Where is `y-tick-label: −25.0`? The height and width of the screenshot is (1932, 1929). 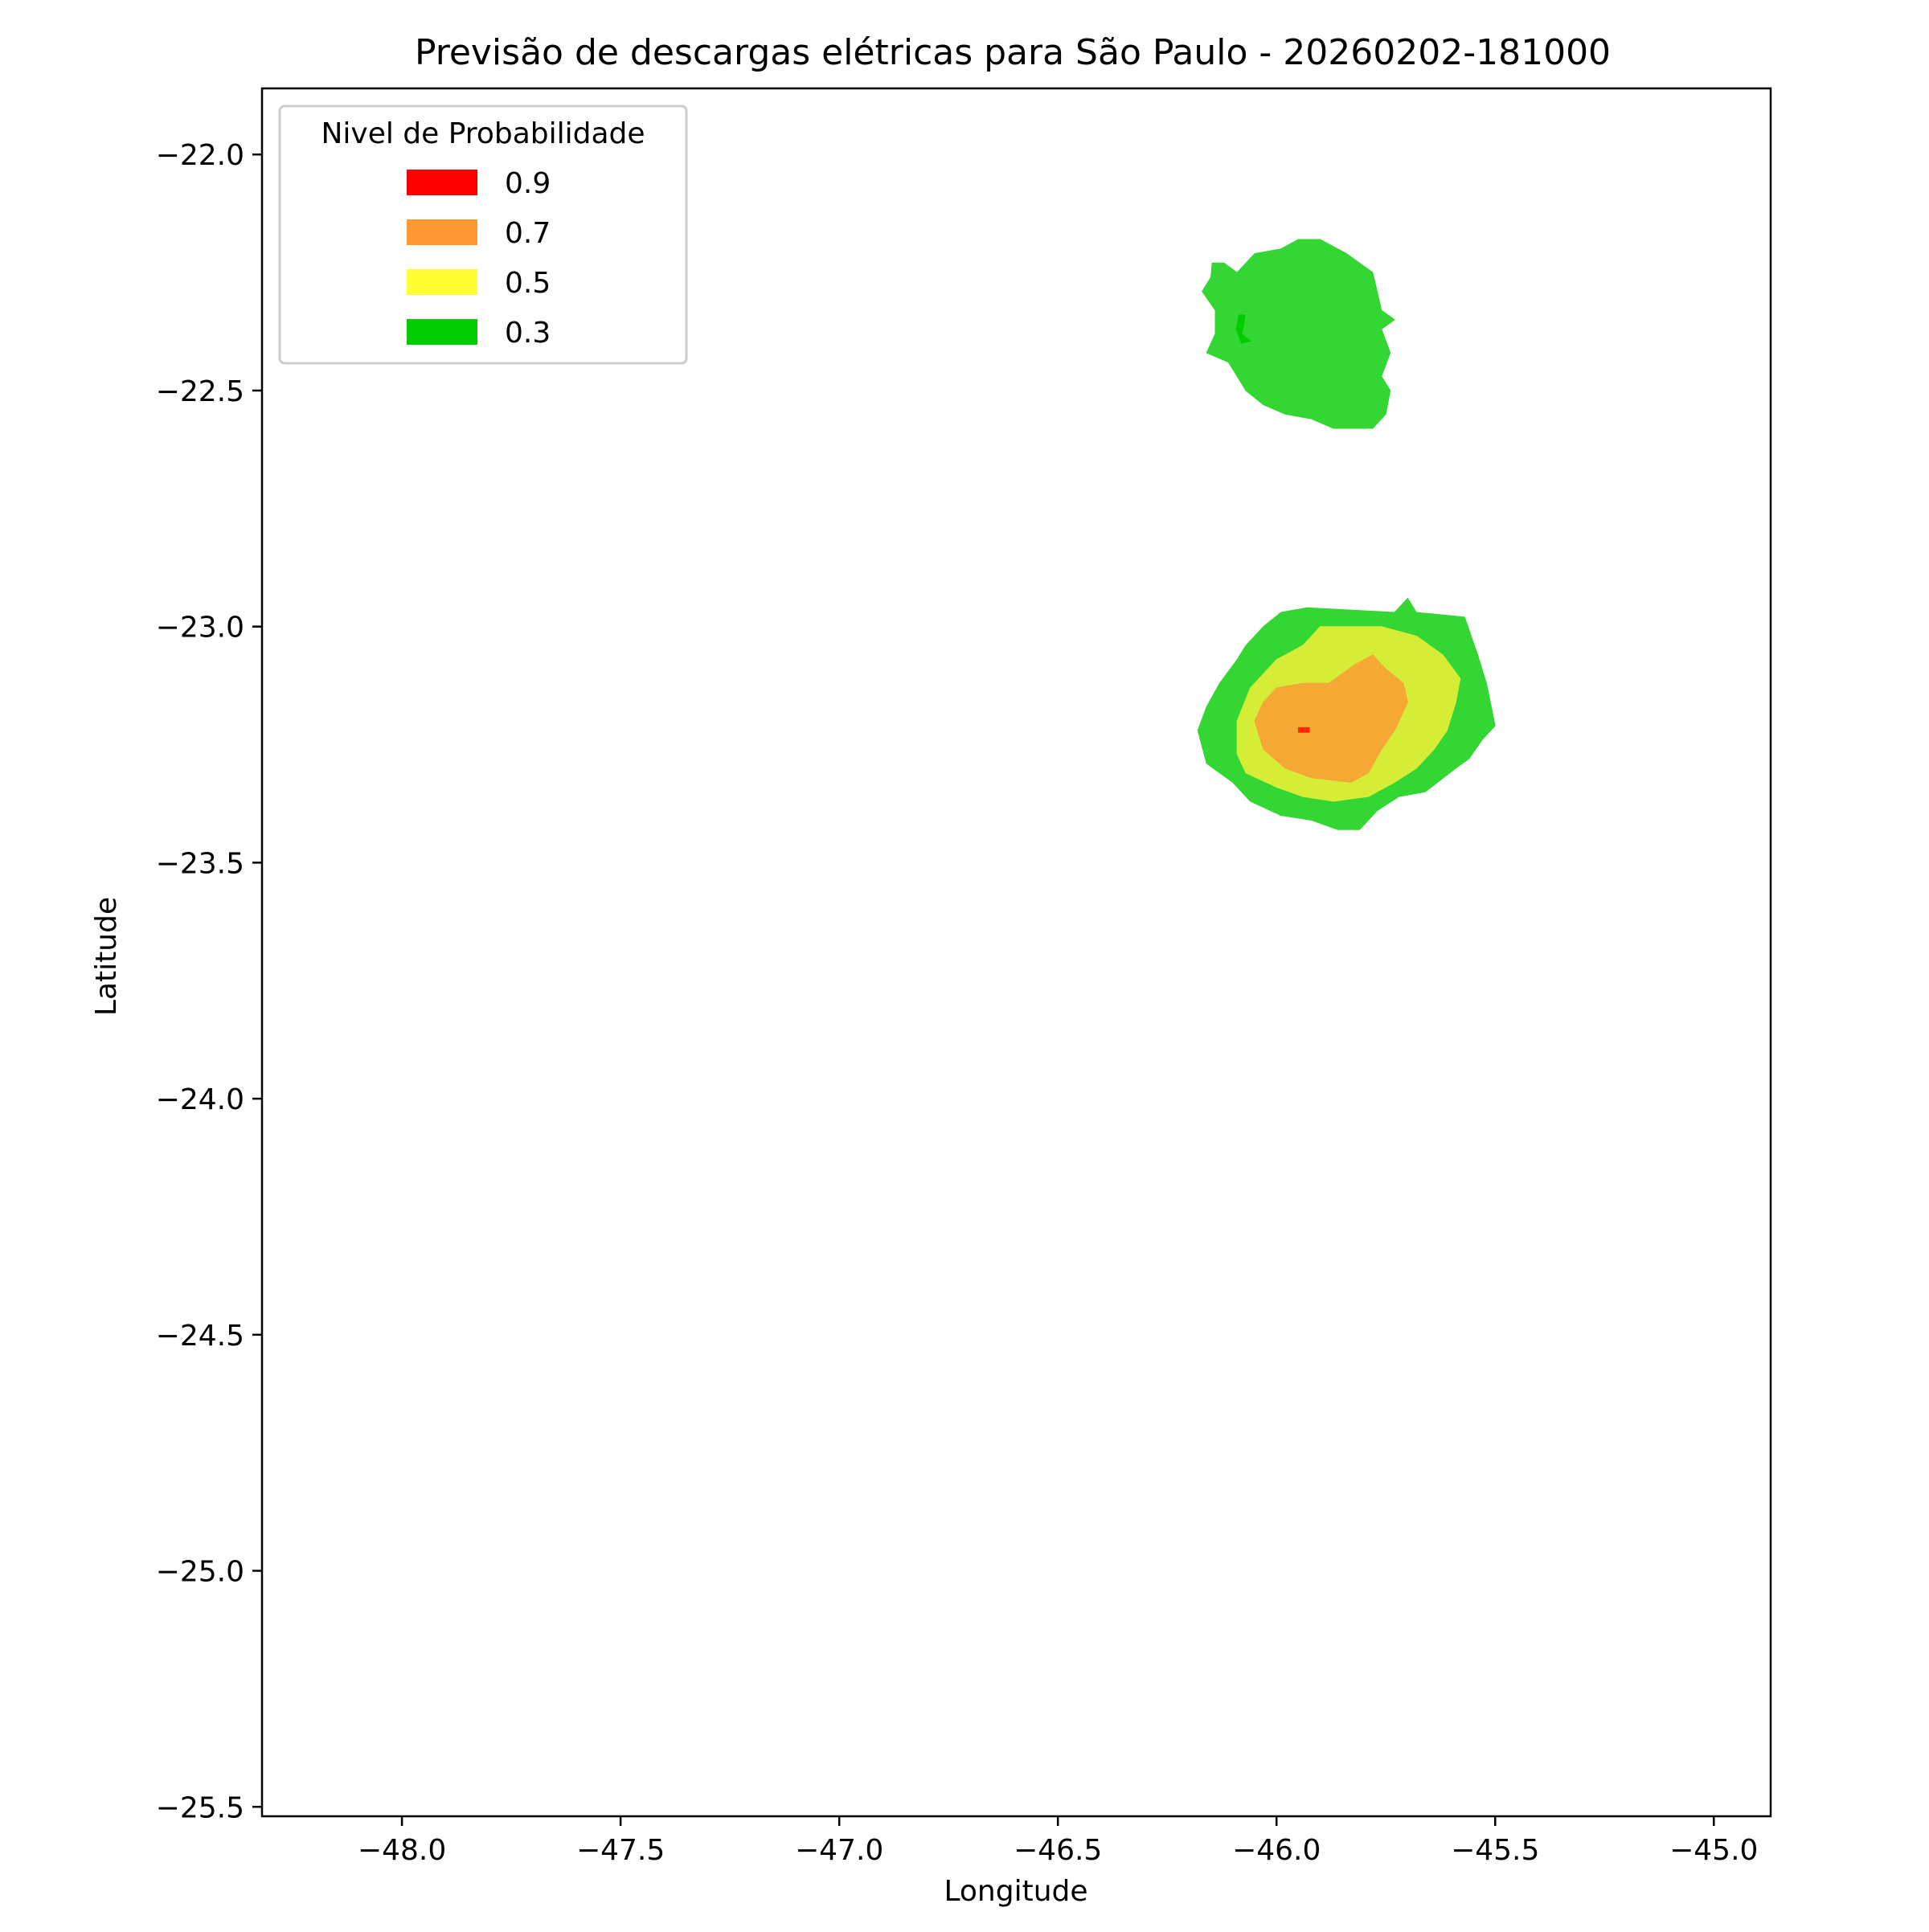 y-tick-label: −25.0 is located at coordinates (200, 1572).